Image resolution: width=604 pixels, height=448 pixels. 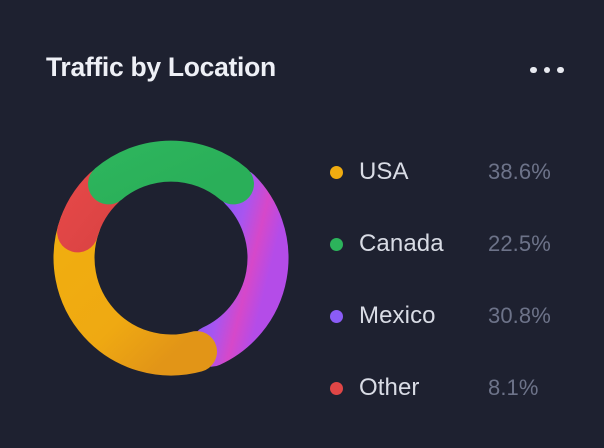 I want to click on legend-value-canada: 22.5%, so click(x=519, y=243).